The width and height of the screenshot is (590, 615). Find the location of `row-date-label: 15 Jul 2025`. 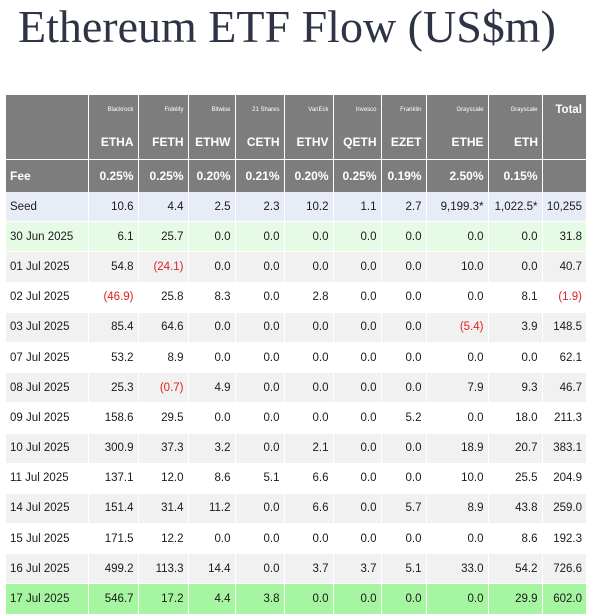

row-date-label: 15 Jul 2025 is located at coordinates (47, 539).